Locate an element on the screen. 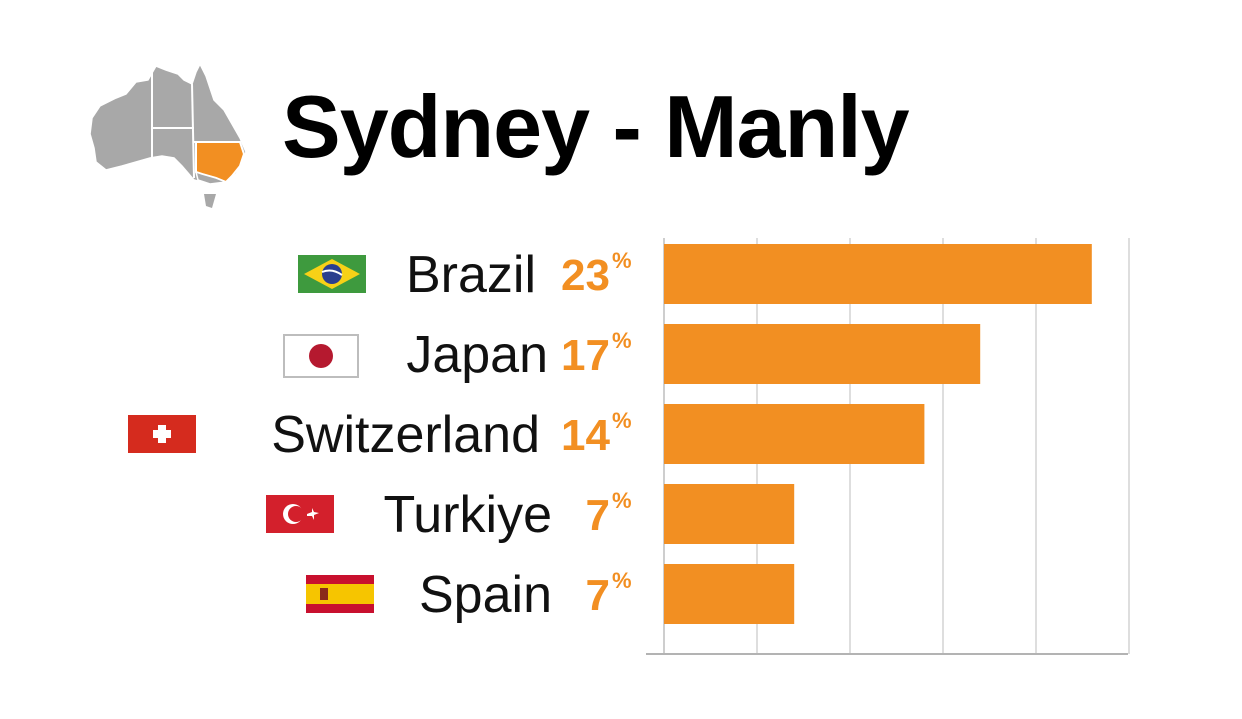 The image size is (1242, 719). category-label: Brazil is located at coordinates (471, 275).